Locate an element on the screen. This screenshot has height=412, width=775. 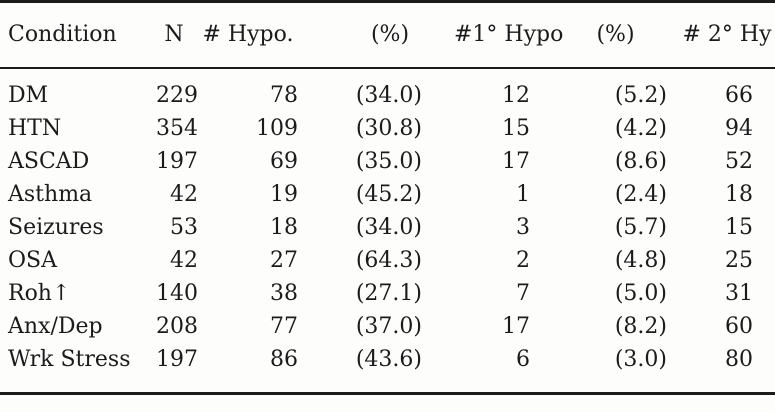
table-row: Anx/Dep 208 77 (37.0) 17 (8.2) 60 is located at coordinates (387, 326).